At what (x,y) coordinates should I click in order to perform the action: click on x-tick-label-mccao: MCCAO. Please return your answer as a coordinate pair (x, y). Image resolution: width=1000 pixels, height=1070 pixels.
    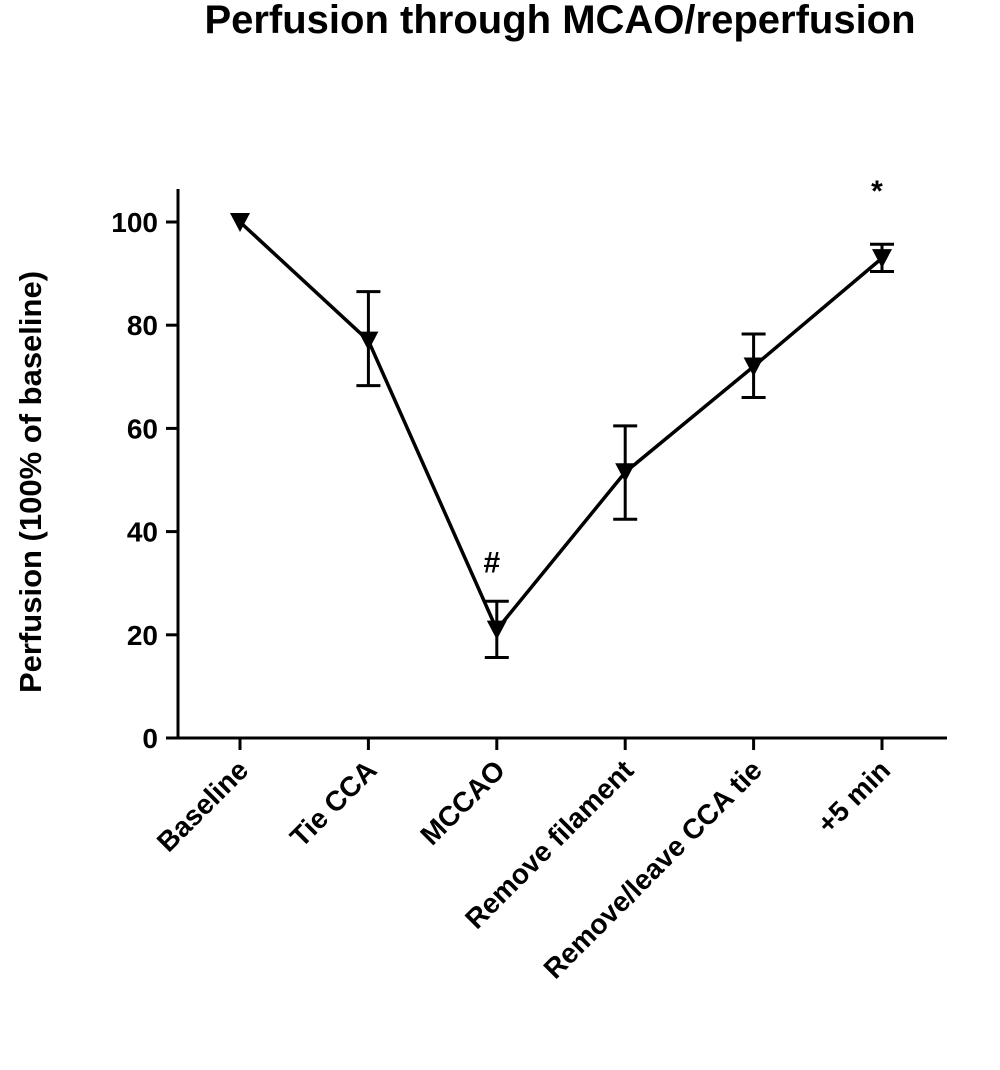
    Looking at the image, I should click on (462, 802).